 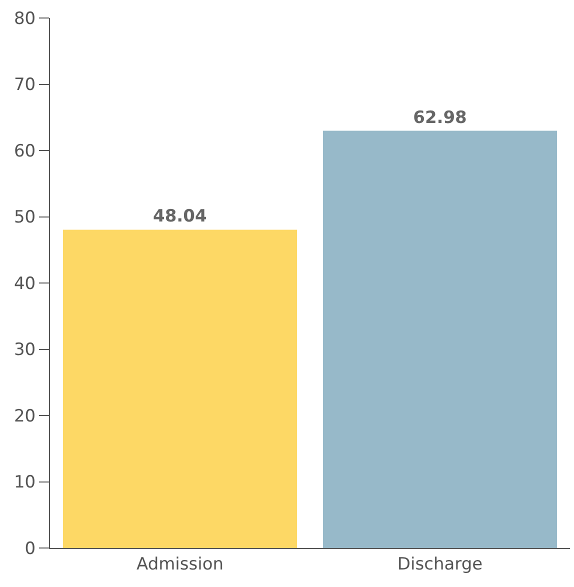 I want to click on y-tick-label: 60, so click(x=25, y=151).